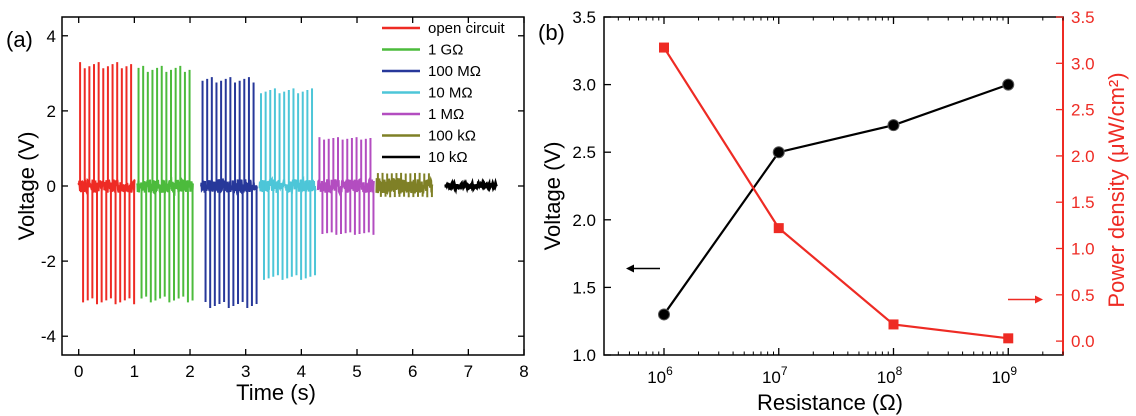 The image size is (1136, 416). Describe the element at coordinates (468, 371) in the screenshot. I see `x-tick-label: 7` at that location.